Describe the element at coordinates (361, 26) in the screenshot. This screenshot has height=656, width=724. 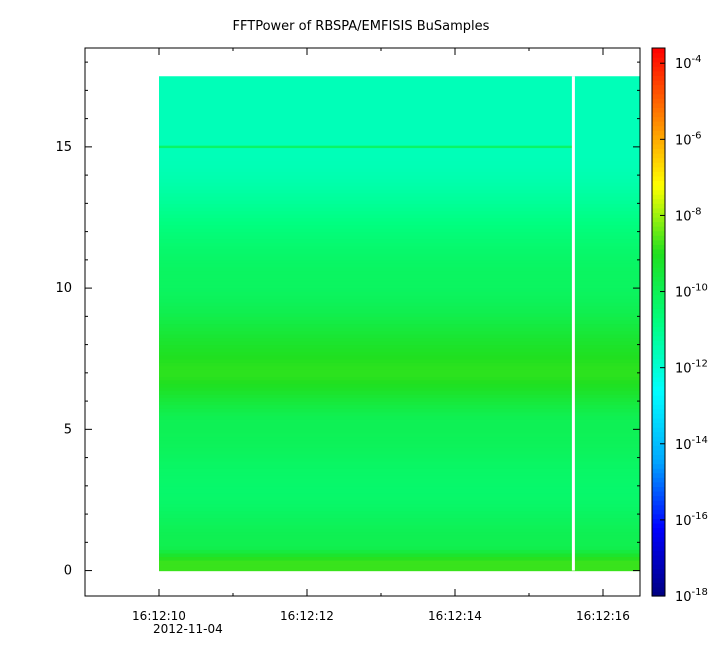
I see `chart-title: FFTPower of RBSPA/EMFISIS BuSamples` at that location.